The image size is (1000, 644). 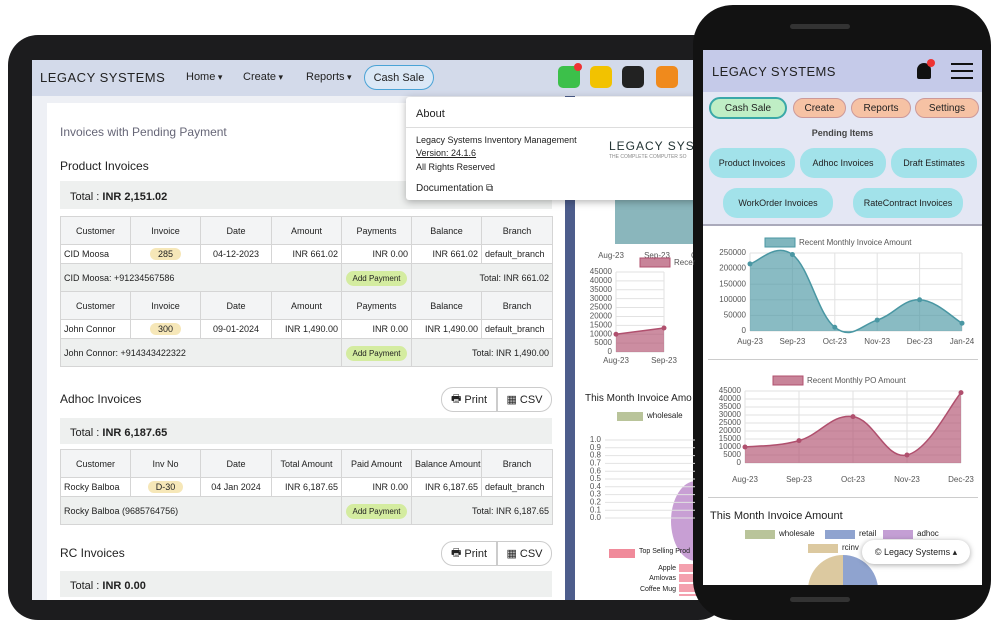 What do you see at coordinates (135, 433) in the screenshot?
I see `total: INR 6,187.65` at bounding box center [135, 433].